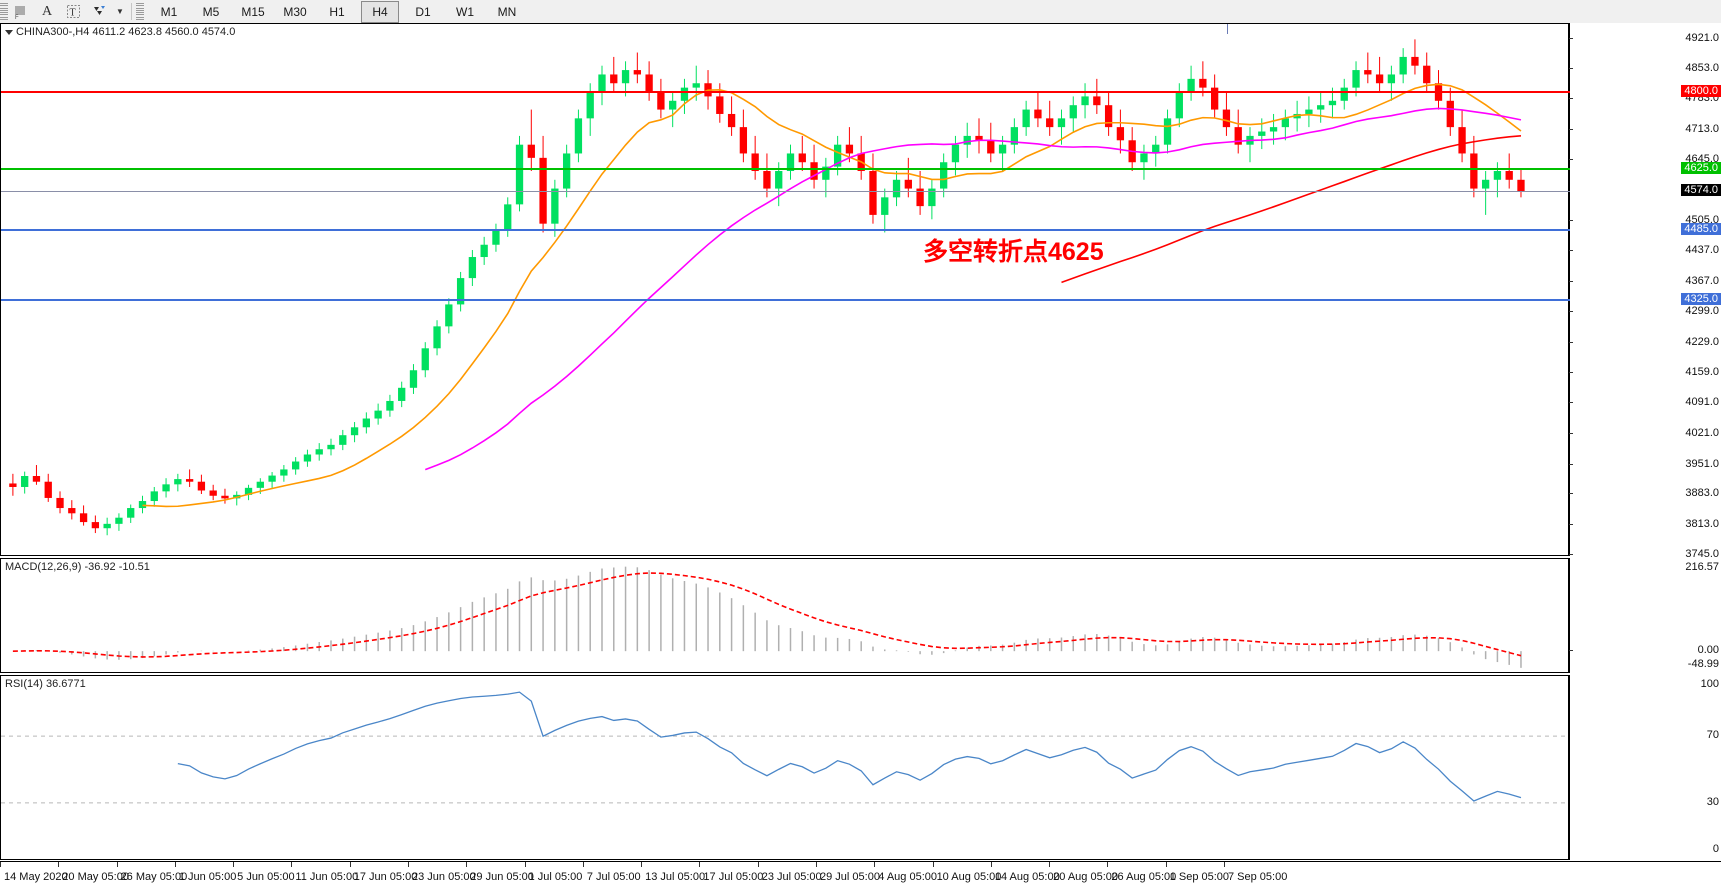 This screenshot has height=891, width=1721. I want to click on timeframe-button-h4: H4, so click(380, 11).